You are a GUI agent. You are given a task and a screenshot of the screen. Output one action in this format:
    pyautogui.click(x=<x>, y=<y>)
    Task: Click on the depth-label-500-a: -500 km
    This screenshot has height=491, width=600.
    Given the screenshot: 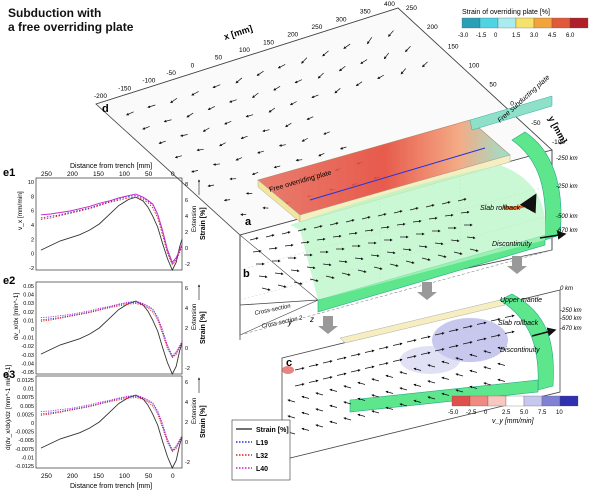 What is the action you would take?
    pyautogui.click(x=567, y=217)
    